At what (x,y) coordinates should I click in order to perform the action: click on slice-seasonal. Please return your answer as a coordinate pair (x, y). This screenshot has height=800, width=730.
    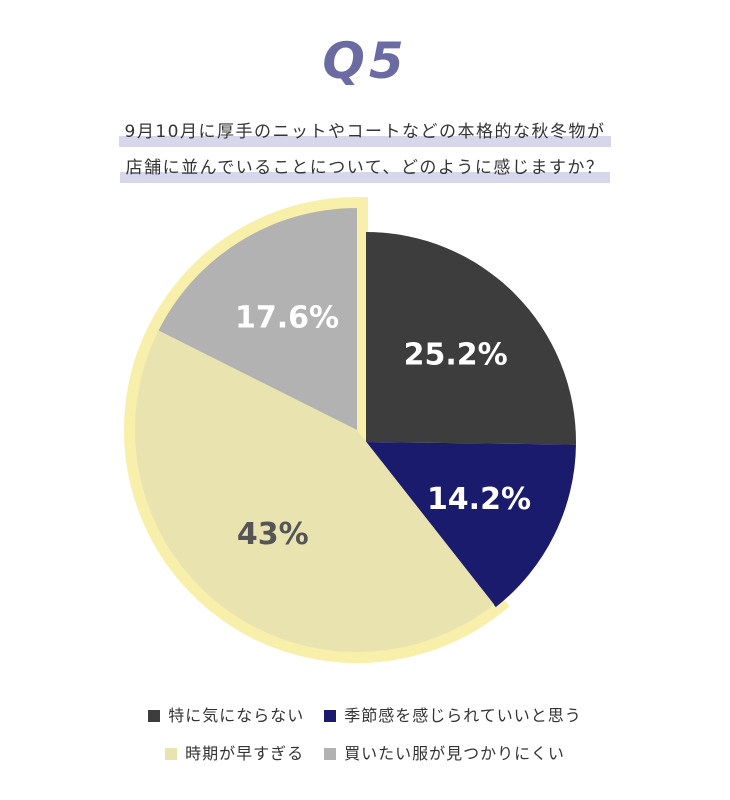
    Looking at the image, I should click on (471, 525).